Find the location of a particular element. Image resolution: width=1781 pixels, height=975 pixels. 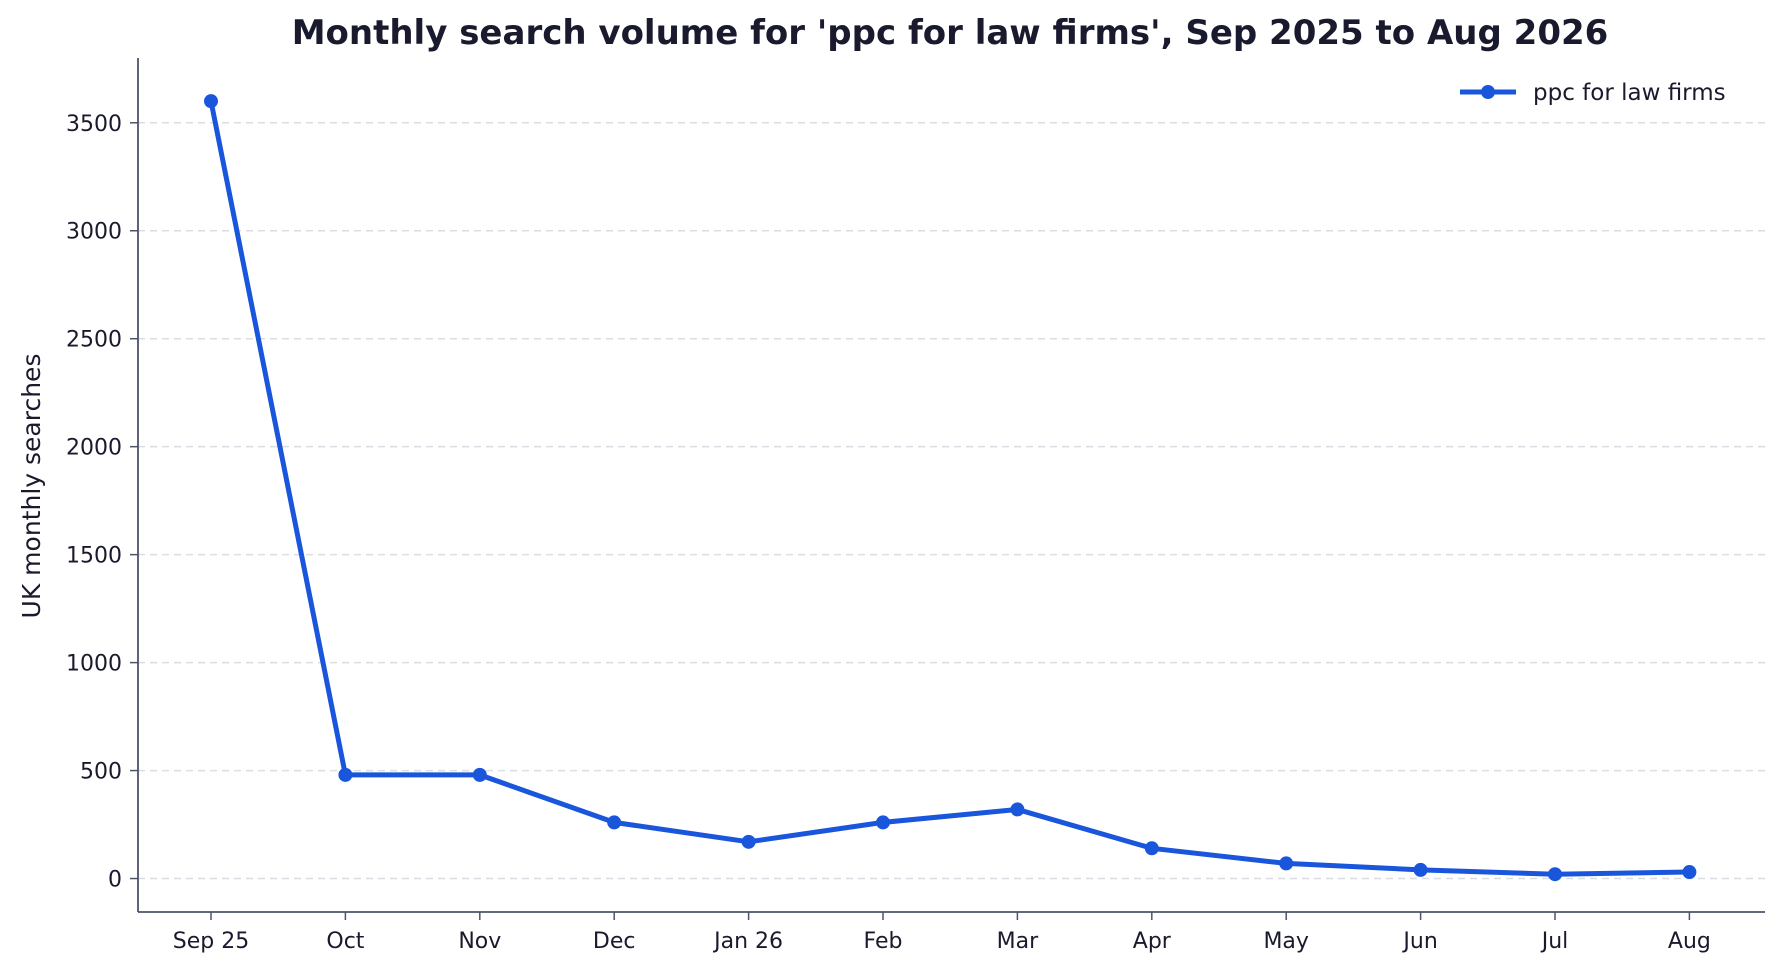

y-axis-label: UK monthly searches is located at coordinates (31, 486).